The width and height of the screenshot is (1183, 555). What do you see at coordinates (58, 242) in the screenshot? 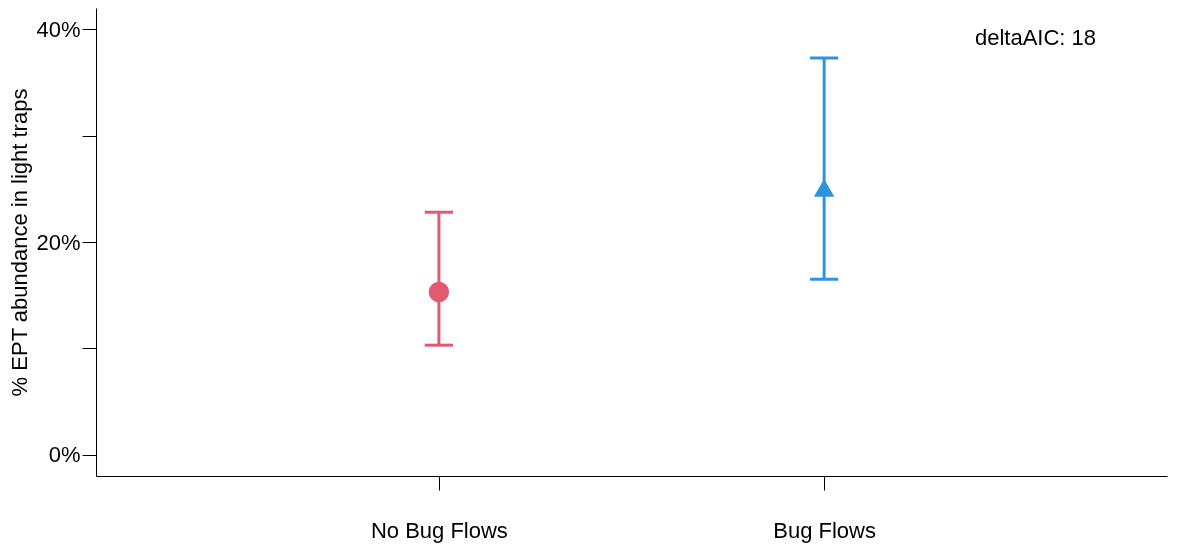
I see `y-tick-label: 20%` at bounding box center [58, 242].